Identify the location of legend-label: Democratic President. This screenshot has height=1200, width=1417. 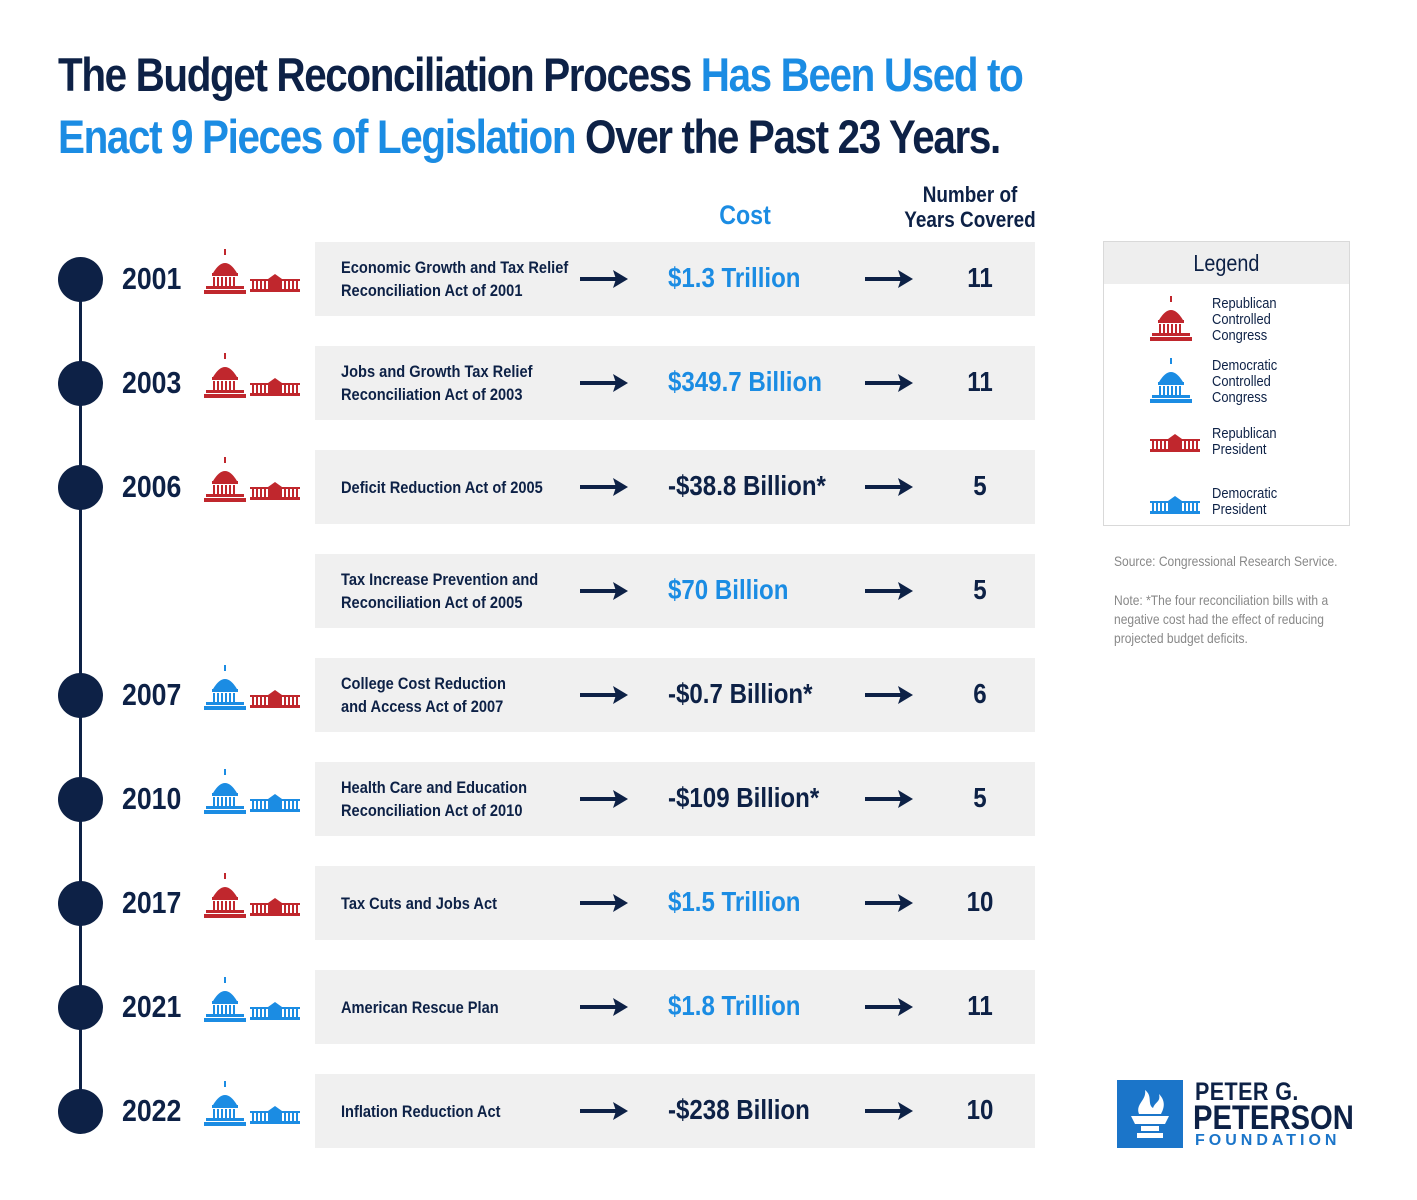
(1244, 502).